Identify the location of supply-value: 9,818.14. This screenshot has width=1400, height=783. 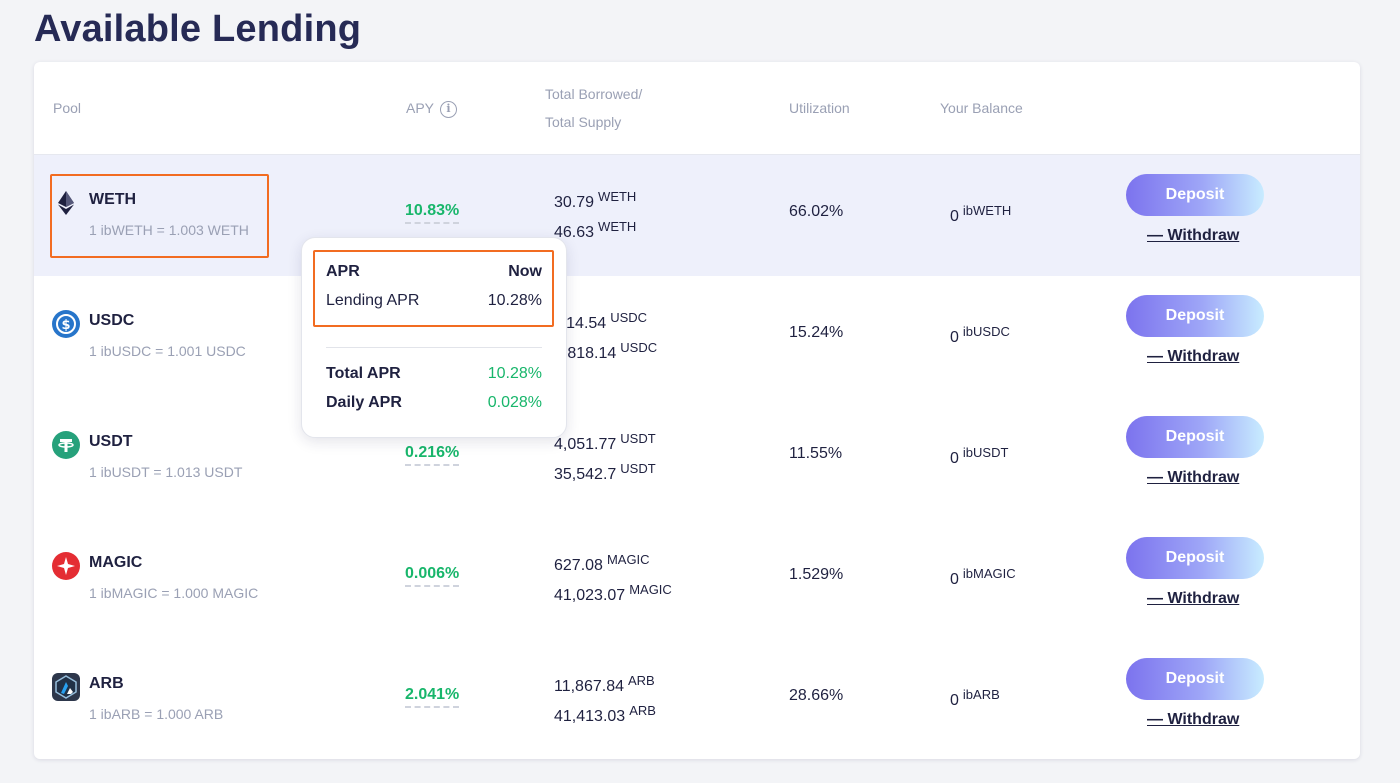
(585, 353).